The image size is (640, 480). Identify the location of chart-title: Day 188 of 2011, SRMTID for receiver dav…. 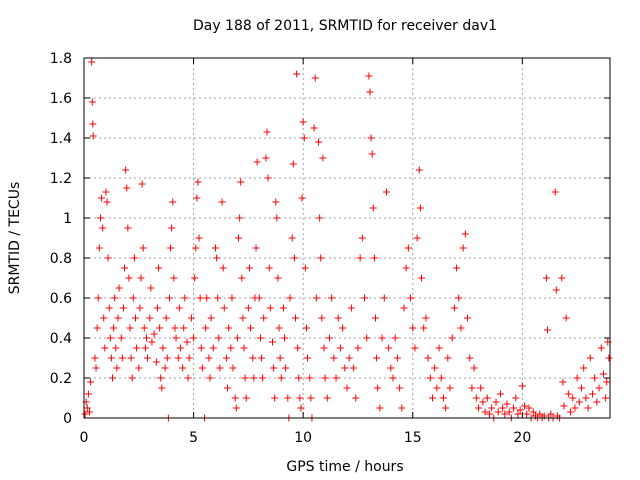
(345, 26).